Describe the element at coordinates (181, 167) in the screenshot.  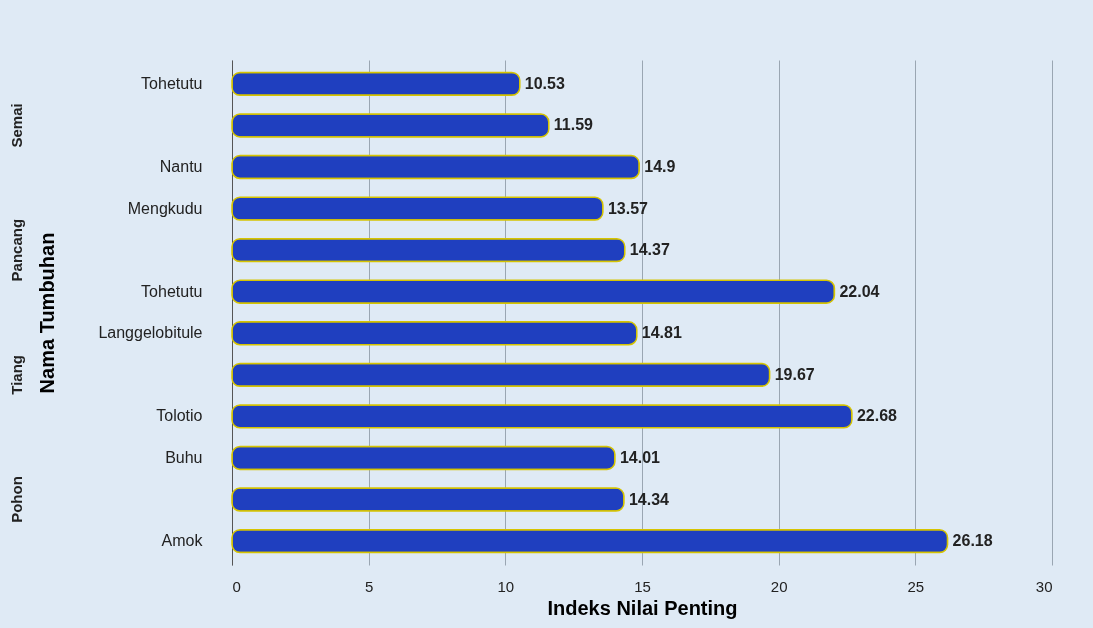
I see `y-tick-label: Nantu` at that location.